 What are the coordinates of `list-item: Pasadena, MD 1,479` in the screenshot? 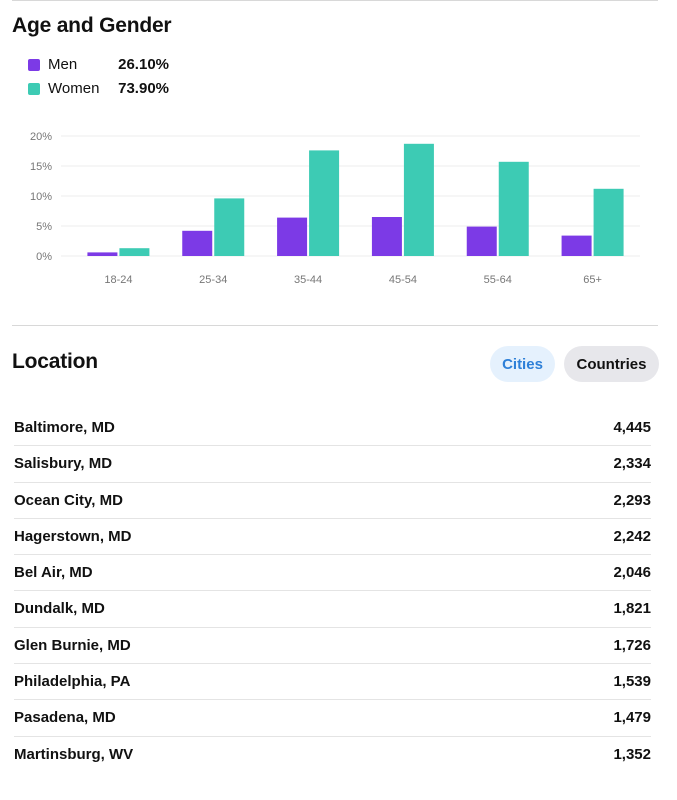 It's located at (332, 718).